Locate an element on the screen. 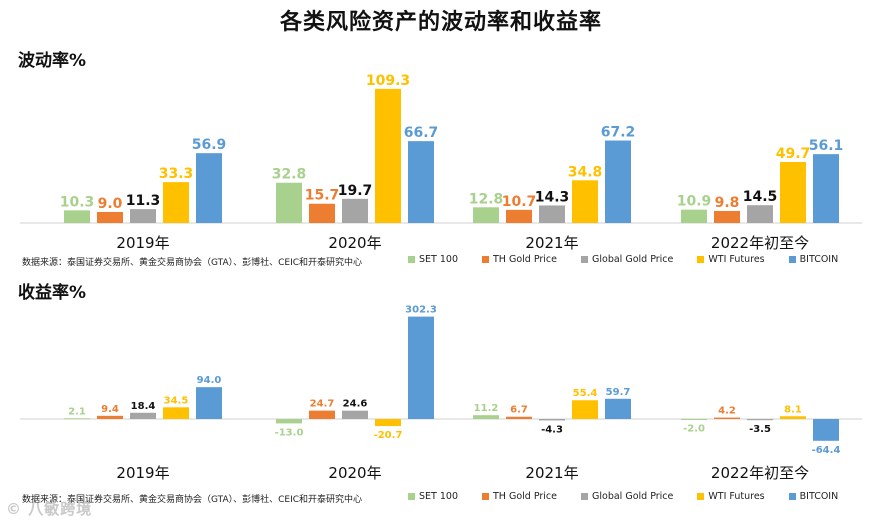  data-label-global-gold-price-2: 14.3 is located at coordinates (552, 197).